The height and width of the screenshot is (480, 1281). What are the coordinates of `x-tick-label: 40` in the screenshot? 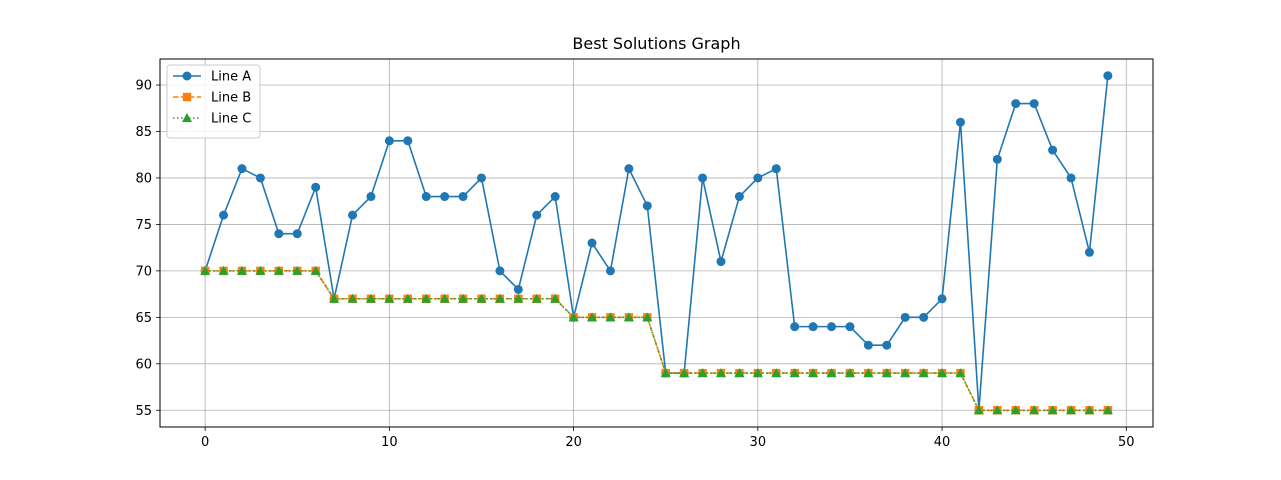 It's located at (942, 442).